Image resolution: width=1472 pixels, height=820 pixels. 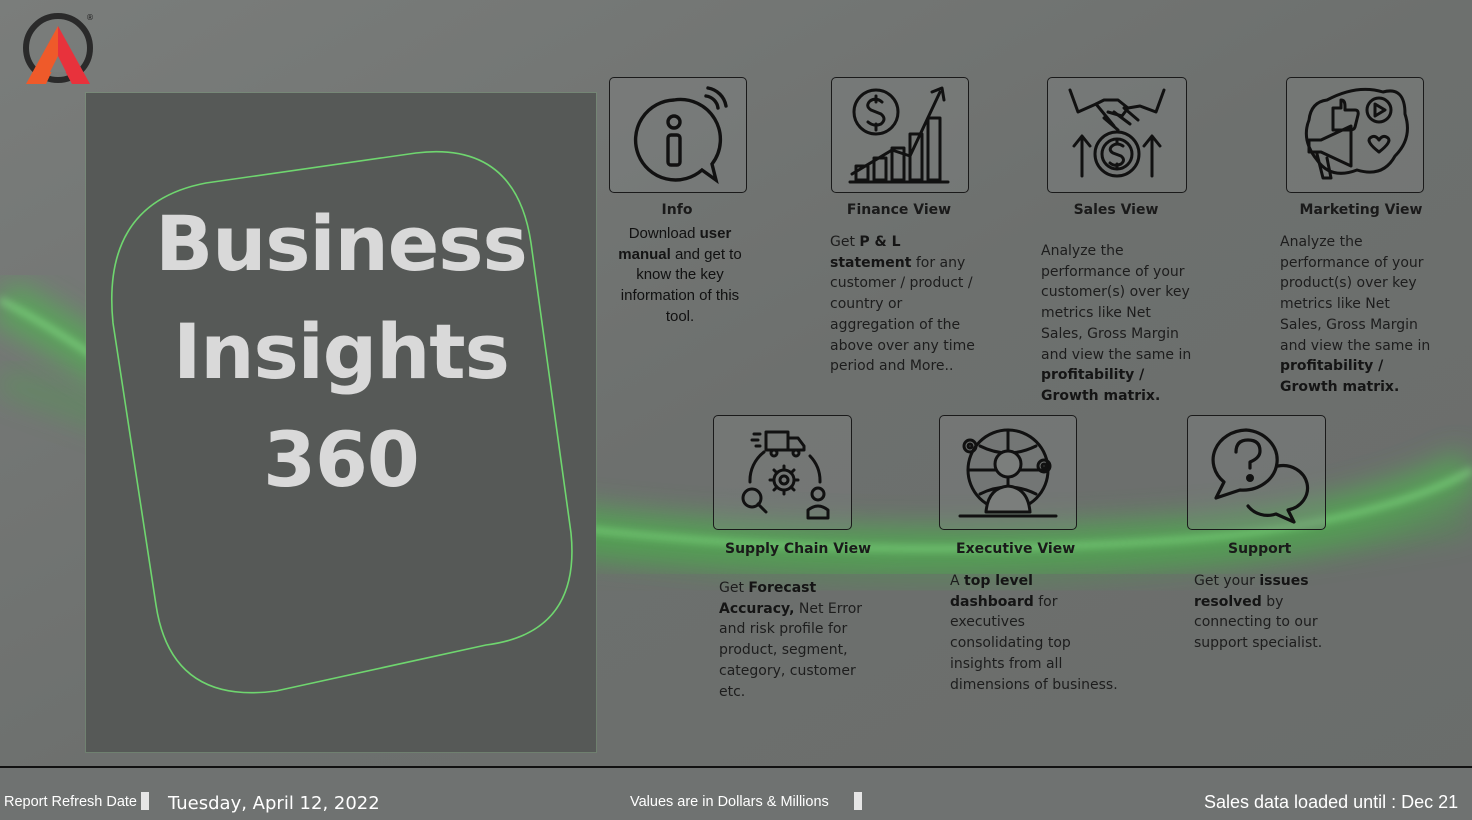 I want to click on desc-text: A, so click(x=957, y=581).